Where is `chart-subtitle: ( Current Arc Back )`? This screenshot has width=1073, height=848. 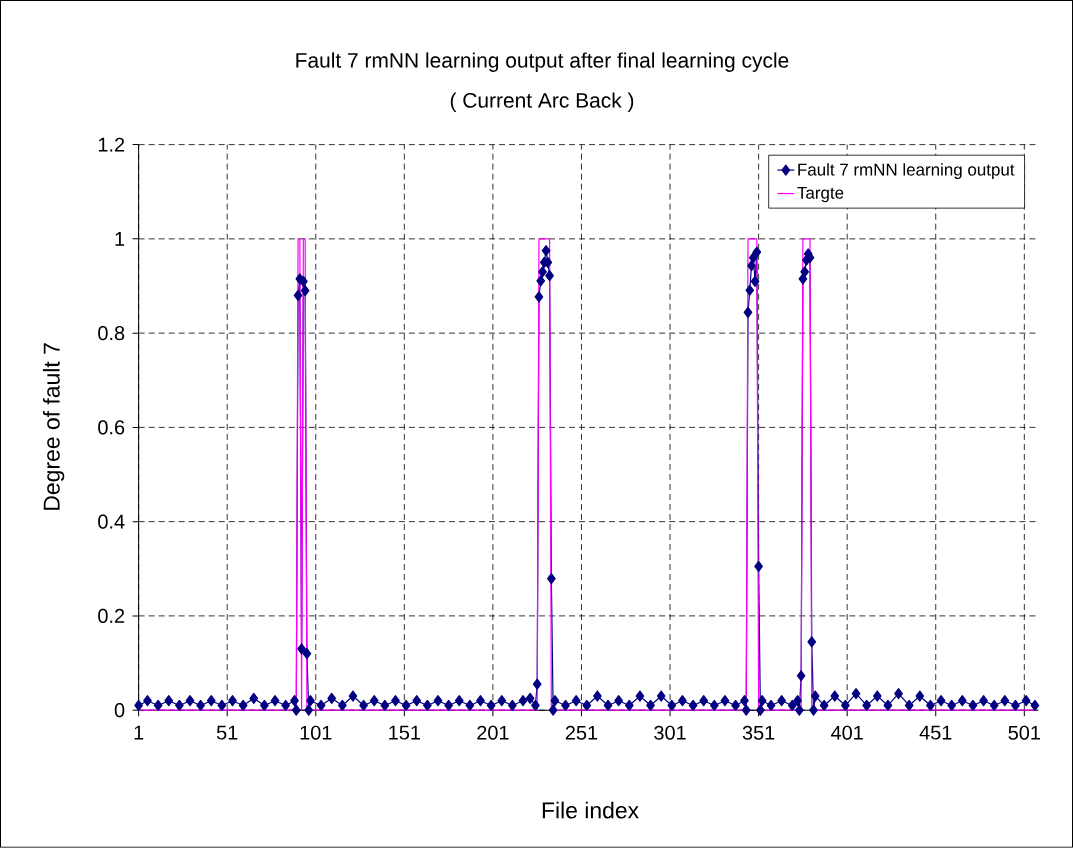 chart-subtitle: ( Current Arc Back ) is located at coordinates (542, 102).